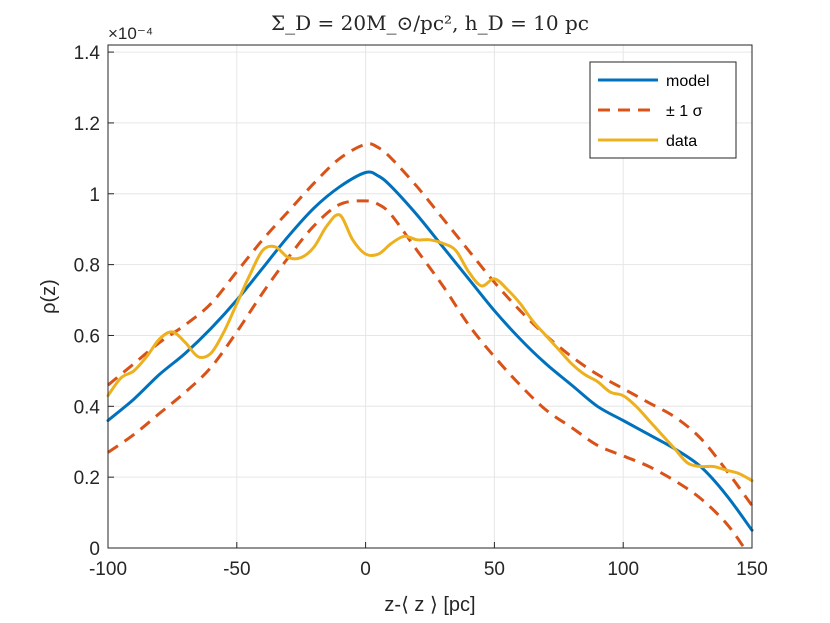  What do you see at coordinates (49, 296) in the screenshot?
I see `y-axis-label: ρ(z)` at bounding box center [49, 296].